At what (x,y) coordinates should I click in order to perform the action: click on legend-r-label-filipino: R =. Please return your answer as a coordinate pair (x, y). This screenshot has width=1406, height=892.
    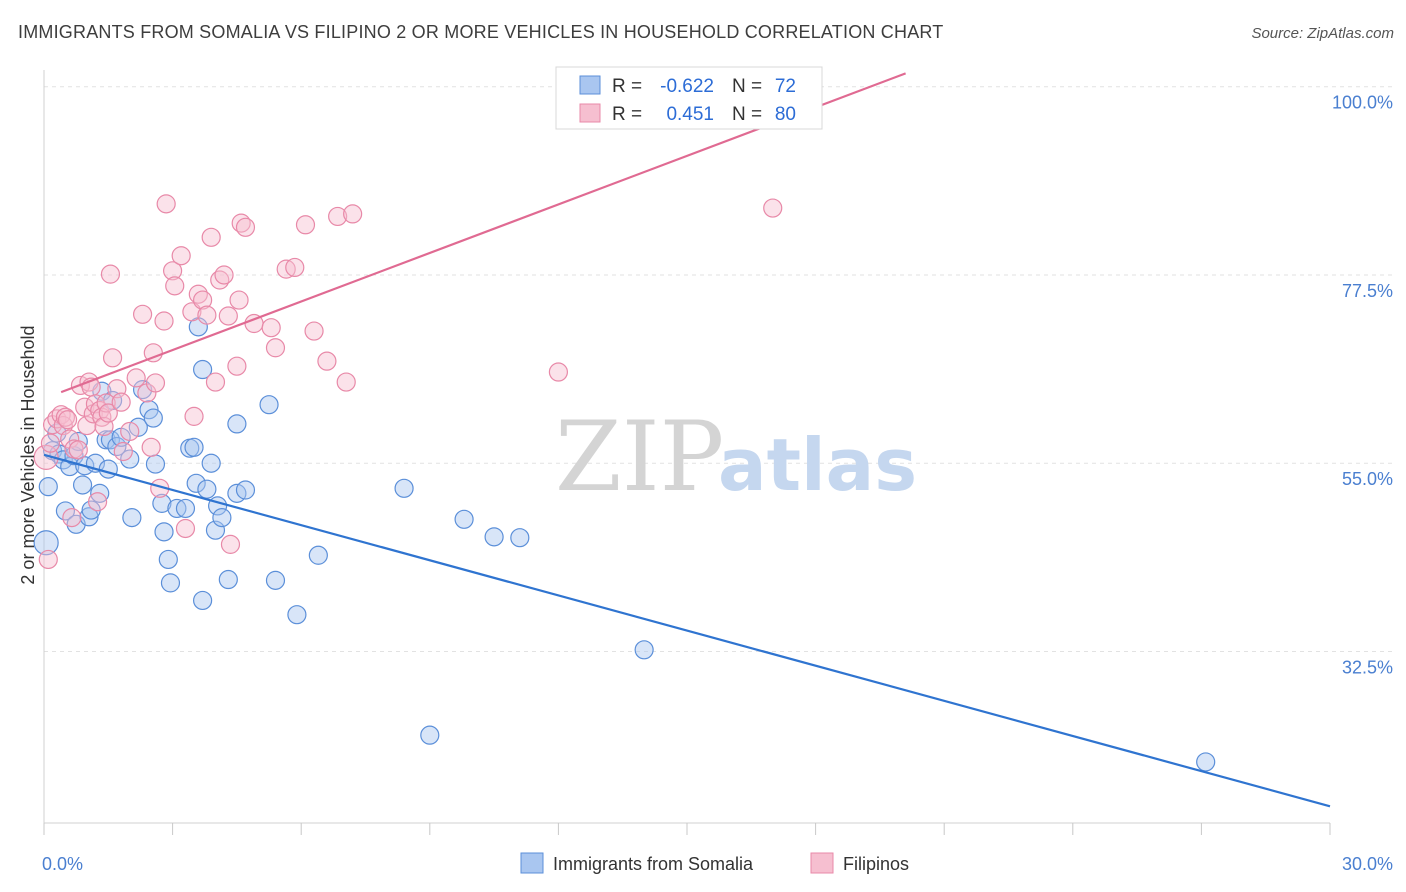
    Looking at the image, I should click on (627, 114).